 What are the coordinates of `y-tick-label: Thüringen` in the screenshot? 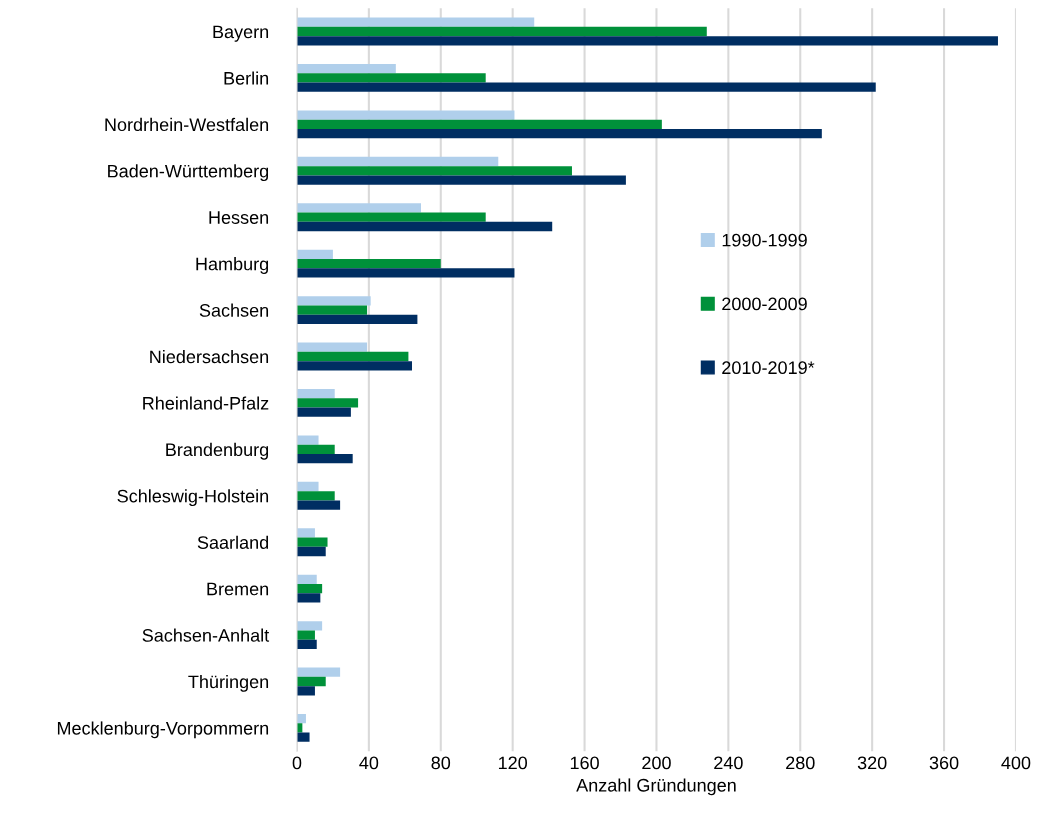 It's located at (228, 683).